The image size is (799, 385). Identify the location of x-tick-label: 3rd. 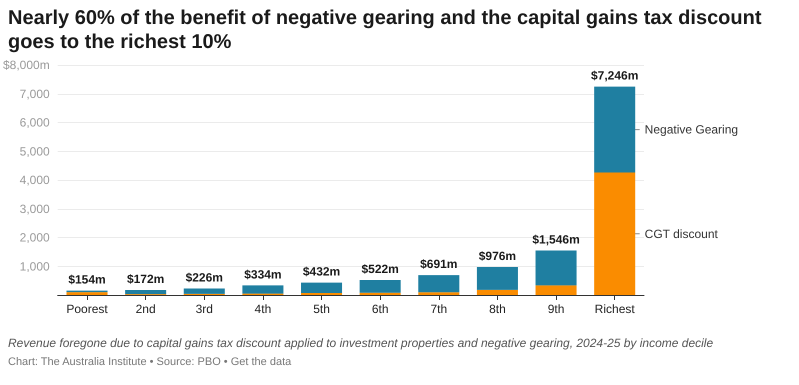
(204, 309).